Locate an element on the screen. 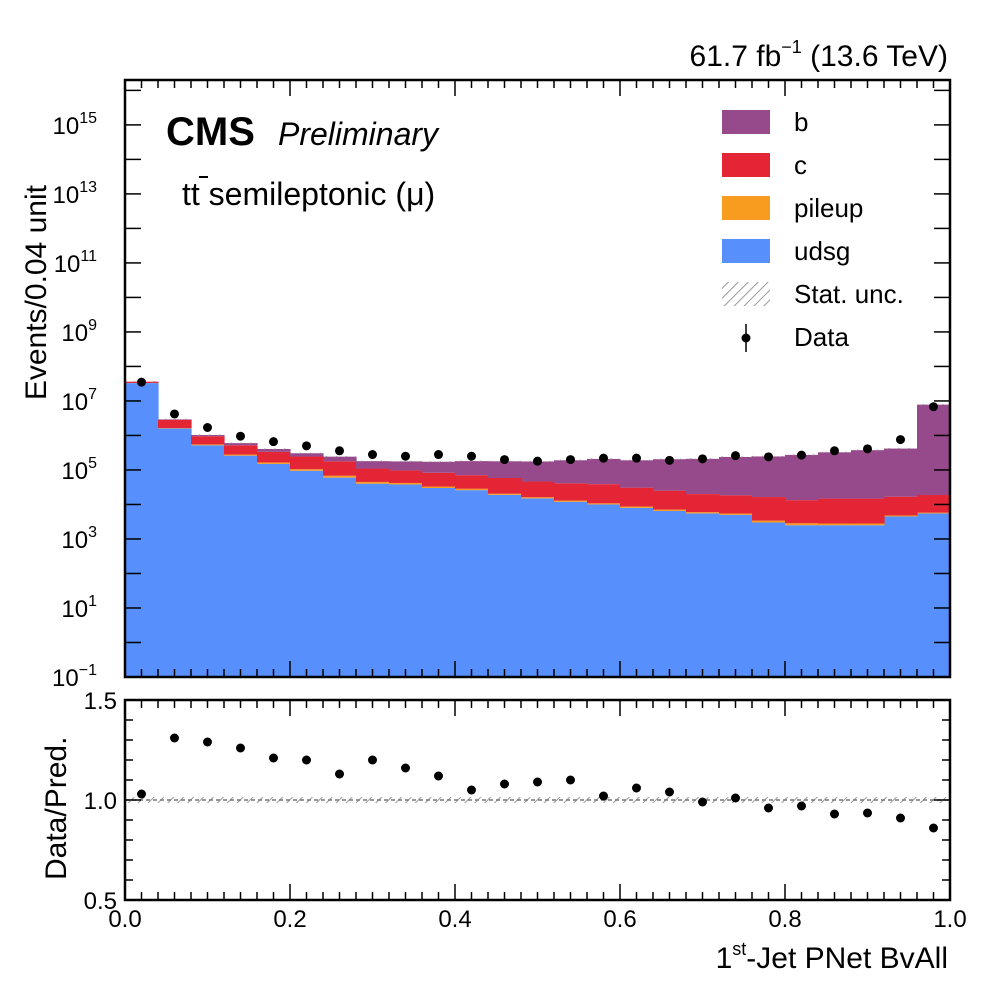 This screenshot has width=1000, height=1000. ytick-label: 10⁷ is located at coordinates (79, 401).